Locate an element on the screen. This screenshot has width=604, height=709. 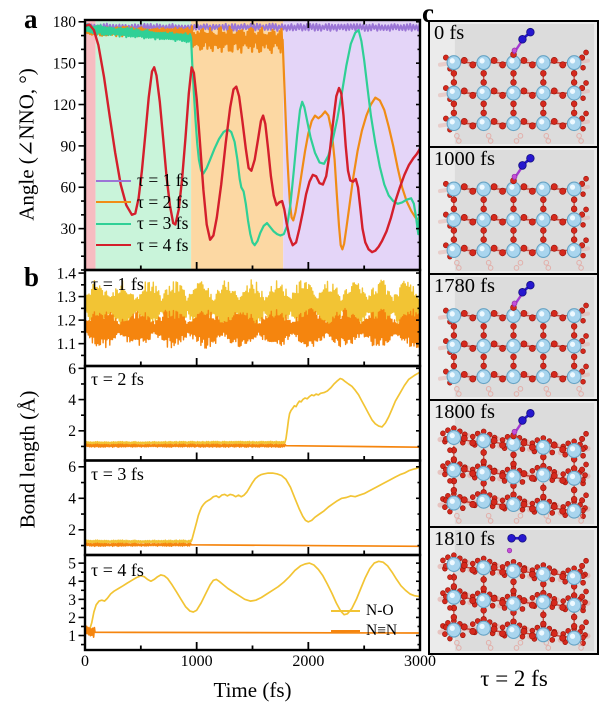
y-tick-label: 1 is located at coordinates (72, 636).